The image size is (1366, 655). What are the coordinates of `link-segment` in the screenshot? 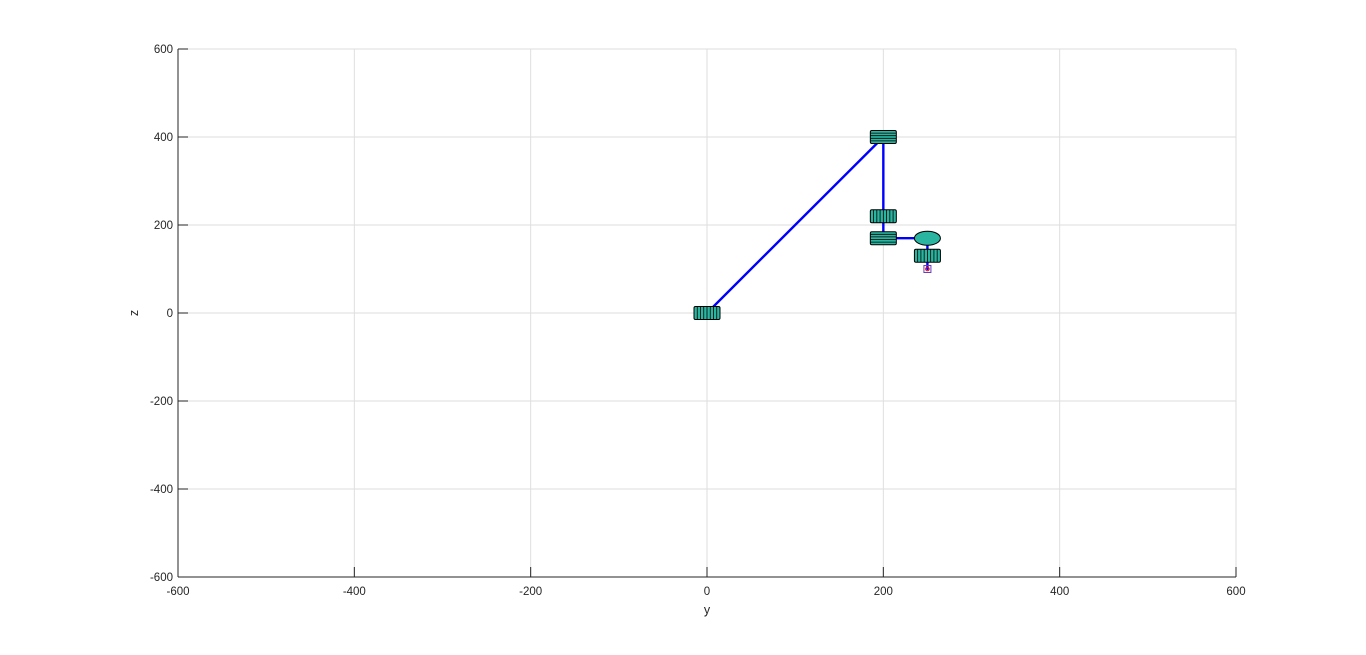 It's located at (795, 225).